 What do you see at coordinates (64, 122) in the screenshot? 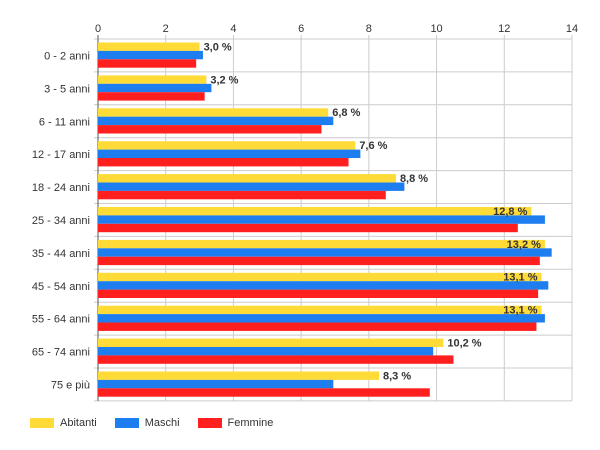
I see `category-label: 6 - 11 anni` at bounding box center [64, 122].